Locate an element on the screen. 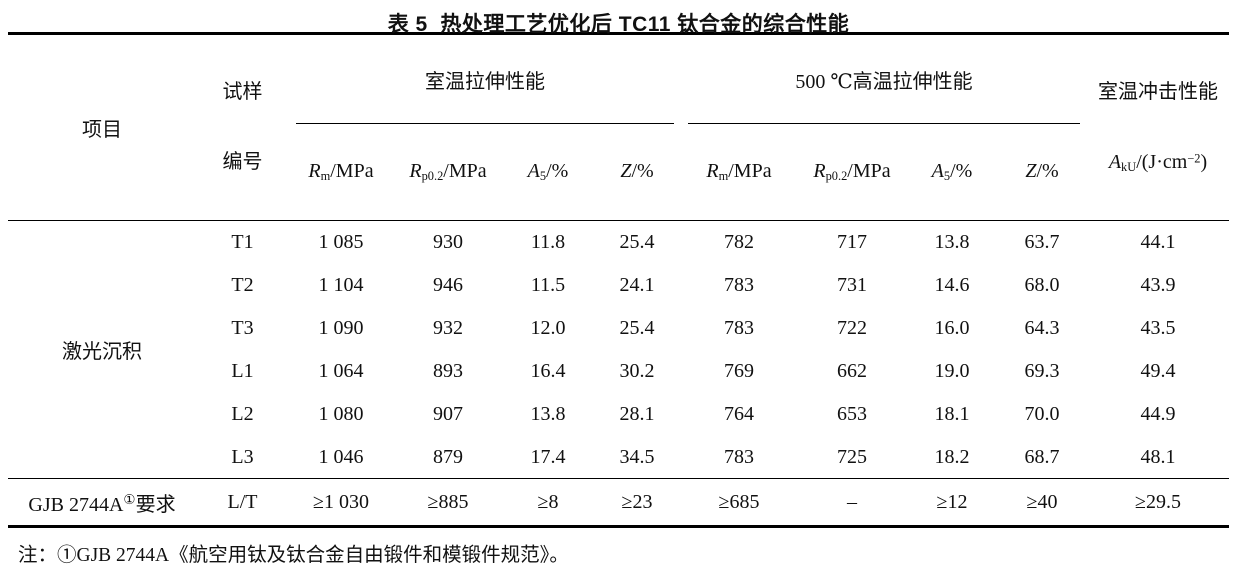 The width and height of the screenshot is (1237, 567). value-cell: 946 is located at coordinates (448, 284).